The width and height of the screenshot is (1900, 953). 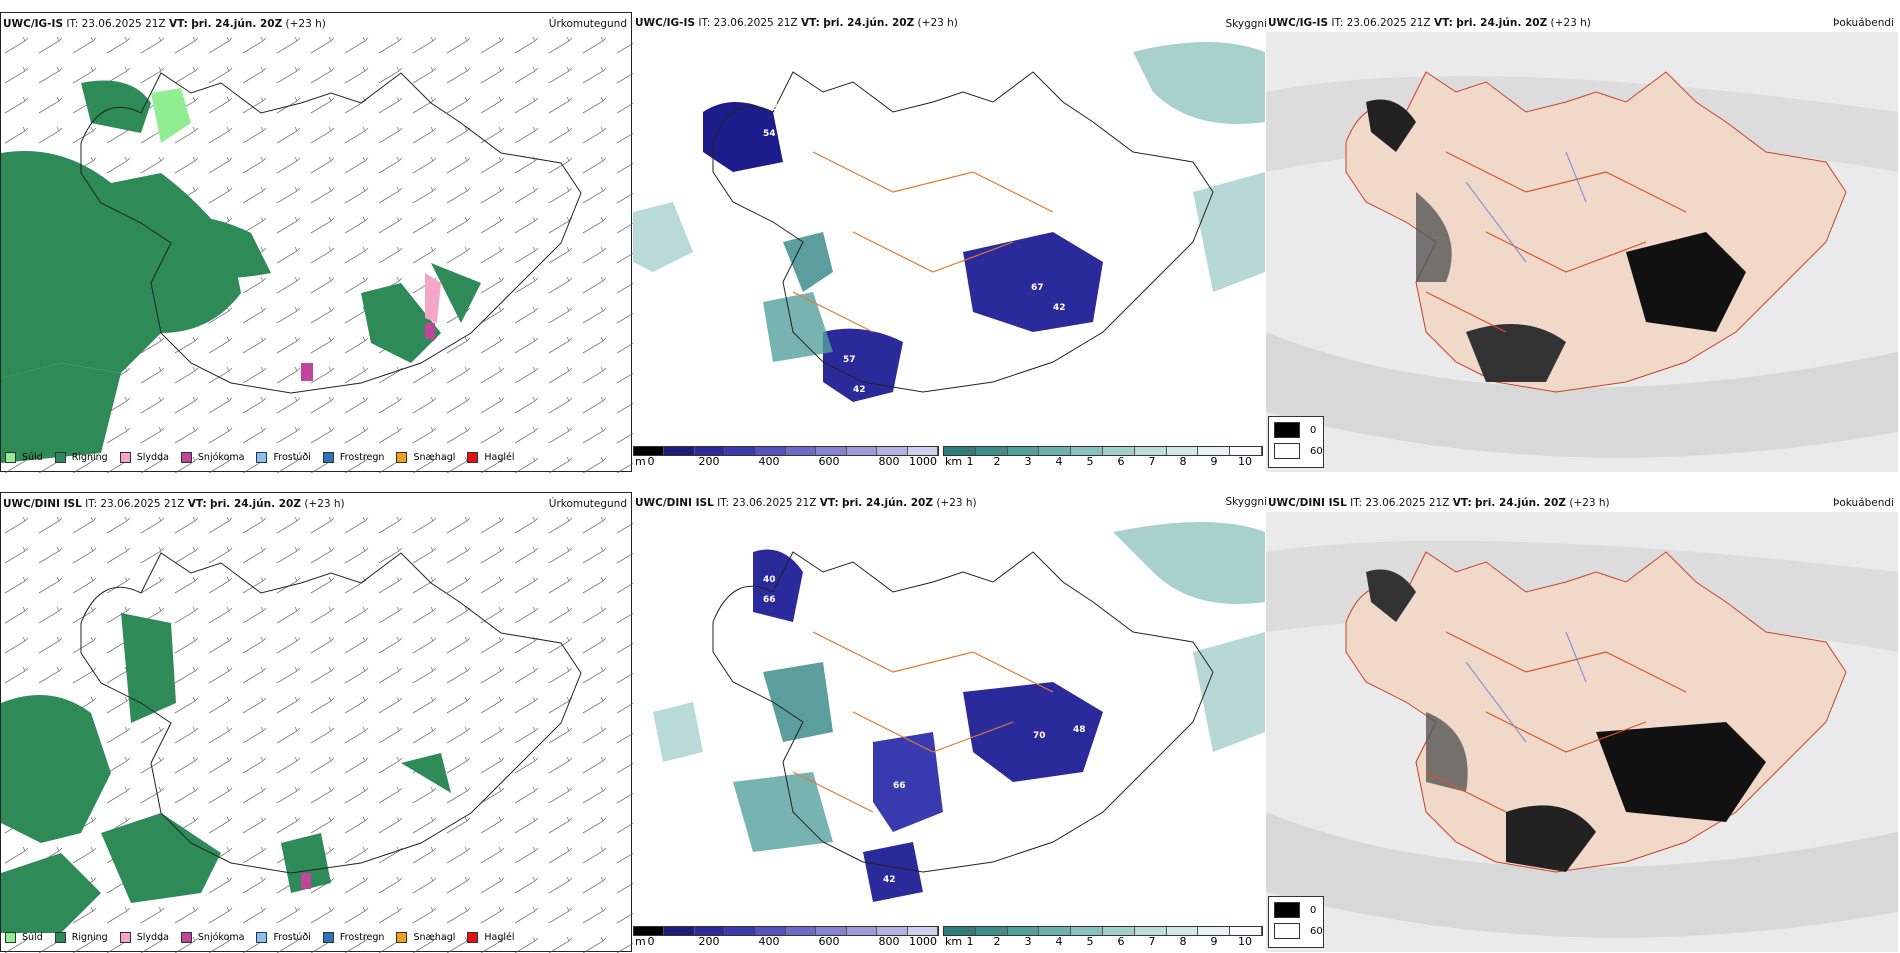 What do you see at coordinates (959, 716) in the screenshot?
I see `cloud-map: 40 66 70 48 66 42 34` at bounding box center [959, 716].